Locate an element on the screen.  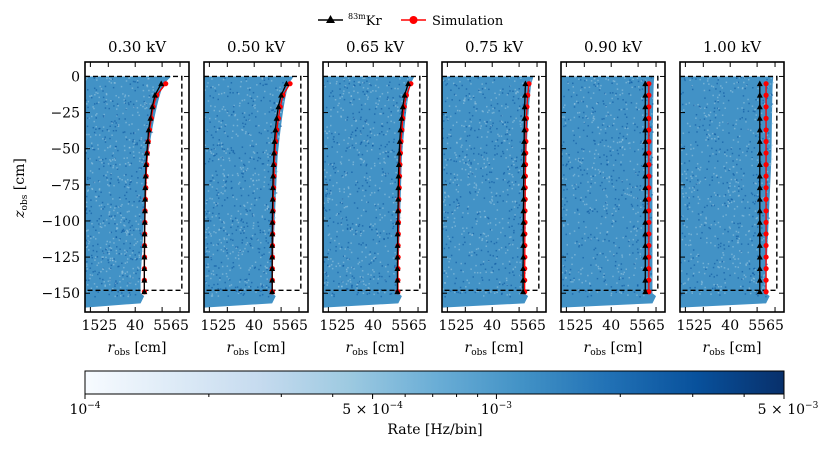
legend-kr-super: 83m is located at coordinates (357, 16).